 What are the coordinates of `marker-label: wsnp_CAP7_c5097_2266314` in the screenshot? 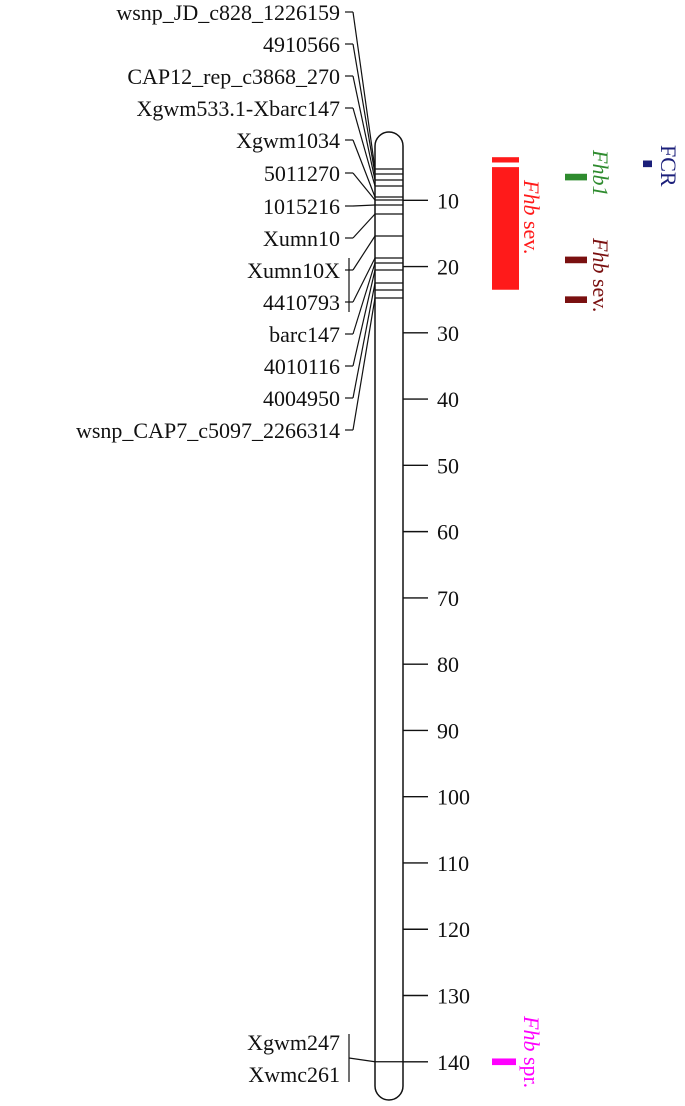 It's located at (208, 430).